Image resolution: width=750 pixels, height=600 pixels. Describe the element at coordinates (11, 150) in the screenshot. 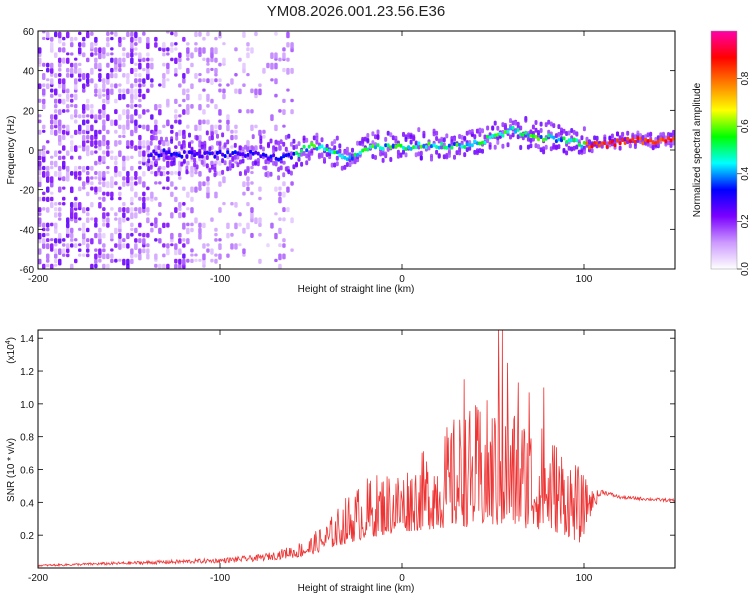

I see `spectrogram-y-label: Frequency (Hz)` at that location.